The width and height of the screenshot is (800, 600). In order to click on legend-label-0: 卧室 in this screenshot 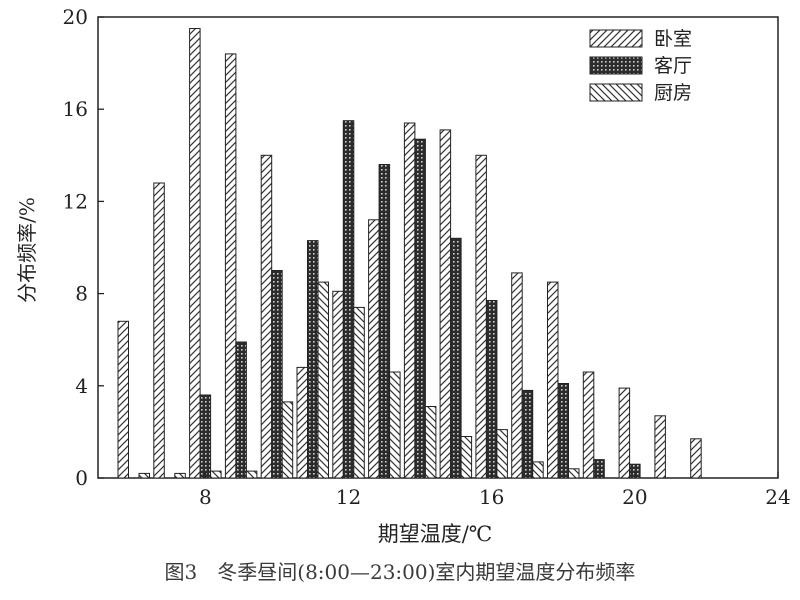, I will do `click(673, 39)`.